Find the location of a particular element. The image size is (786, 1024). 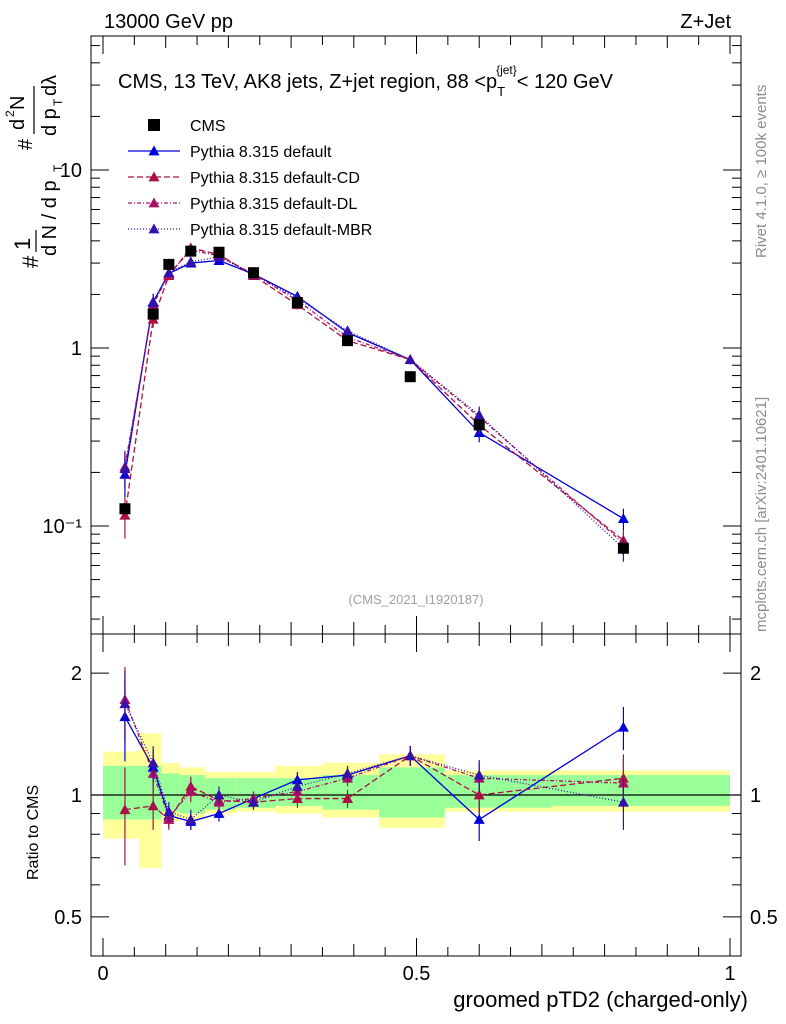

y-tick-label-ratio: 0.5 is located at coordinates (68, 918).